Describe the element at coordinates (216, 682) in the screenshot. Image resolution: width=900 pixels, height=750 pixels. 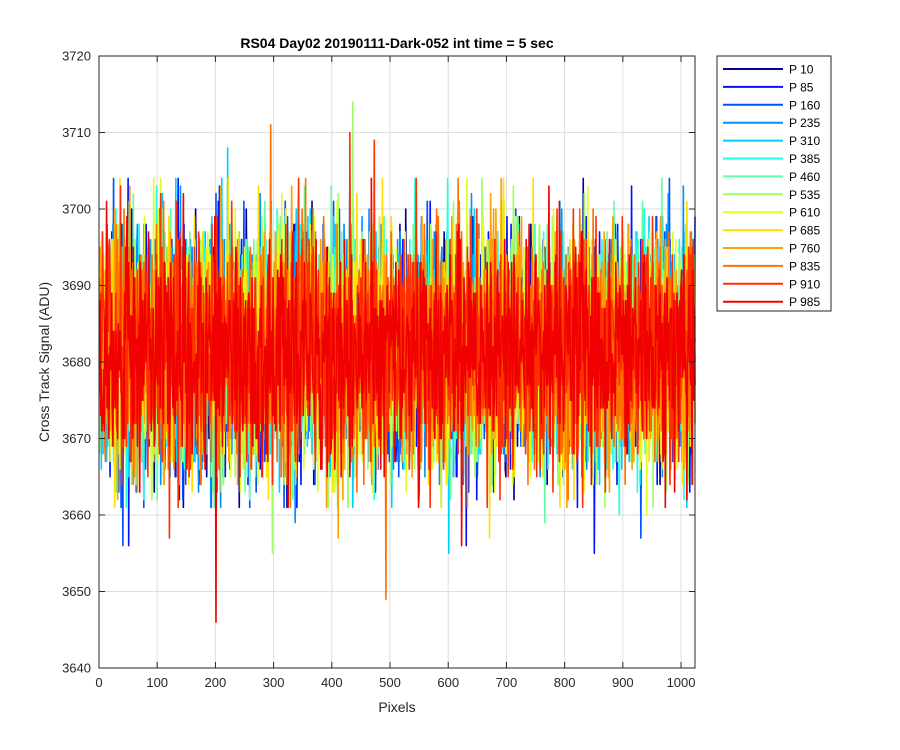
I see `x-tick-label: 200` at that location.